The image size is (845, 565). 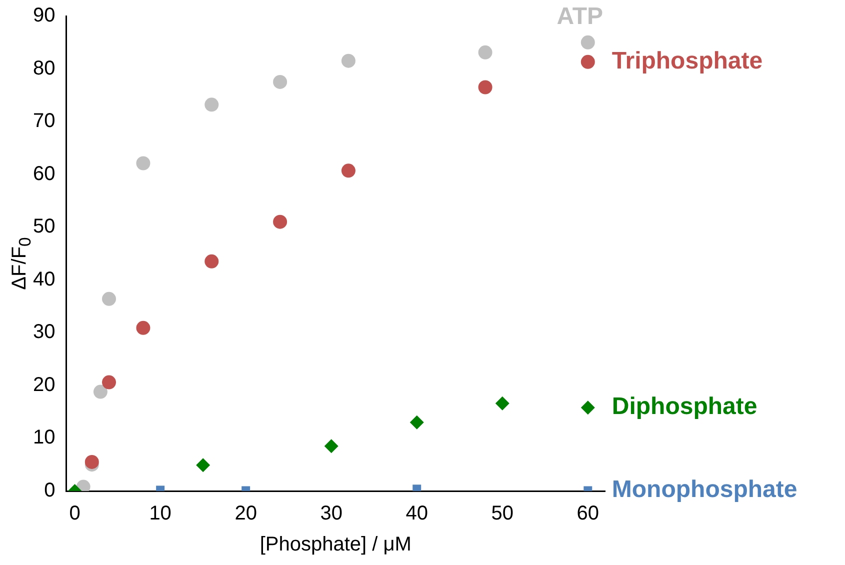 What do you see at coordinates (44, 437) in the screenshot?
I see `y-tick-label: 10` at bounding box center [44, 437].